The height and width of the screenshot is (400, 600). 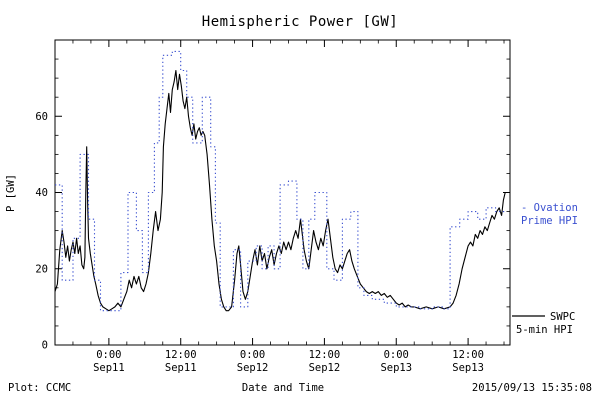 I want to click on y-tick-label: 0, so click(x=45, y=346).